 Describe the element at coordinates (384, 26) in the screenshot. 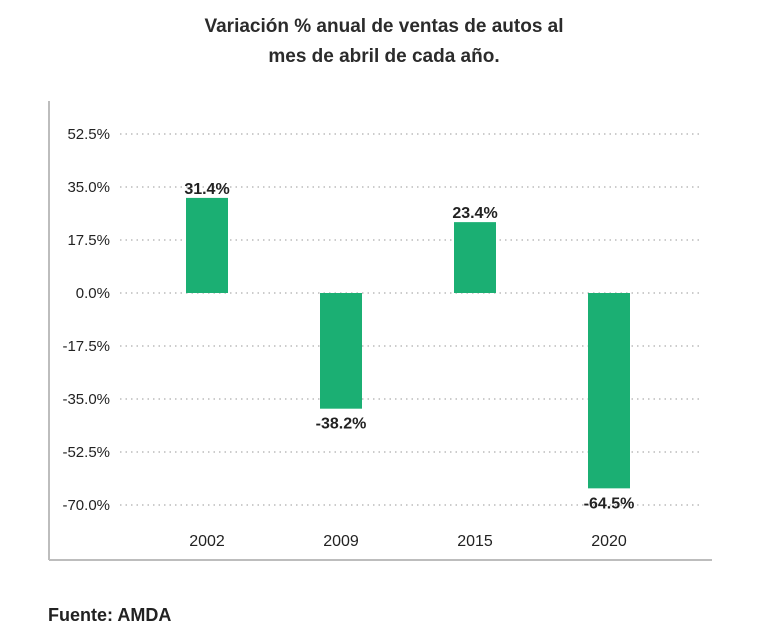

I see `chart-title-line-1: Variación % anual de ventas de autos al` at that location.